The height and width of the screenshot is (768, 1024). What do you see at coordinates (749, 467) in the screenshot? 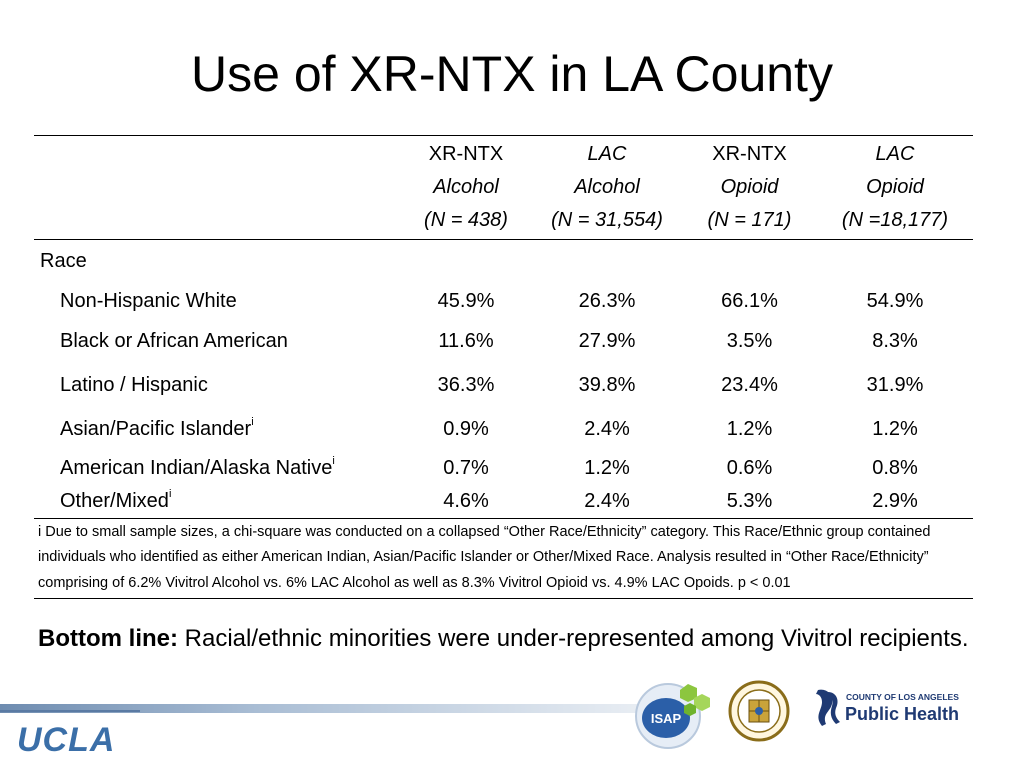
I see `table-cell: 0.6%` at bounding box center [749, 467].